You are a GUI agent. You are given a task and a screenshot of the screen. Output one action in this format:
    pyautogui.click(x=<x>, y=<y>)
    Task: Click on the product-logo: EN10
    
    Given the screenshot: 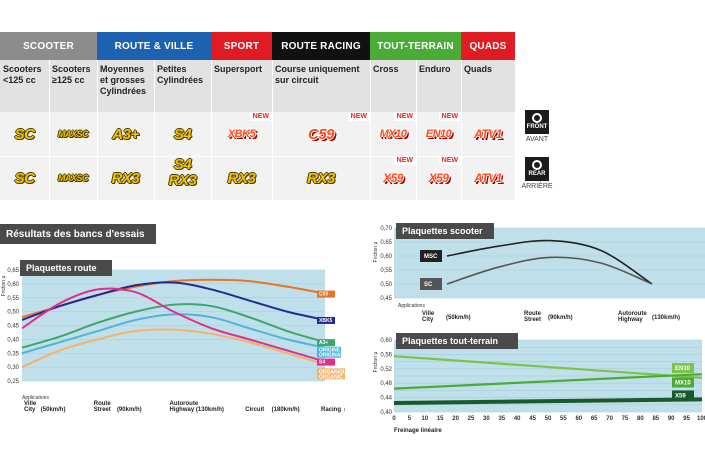 What is the action you would take?
    pyautogui.click(x=438, y=134)
    